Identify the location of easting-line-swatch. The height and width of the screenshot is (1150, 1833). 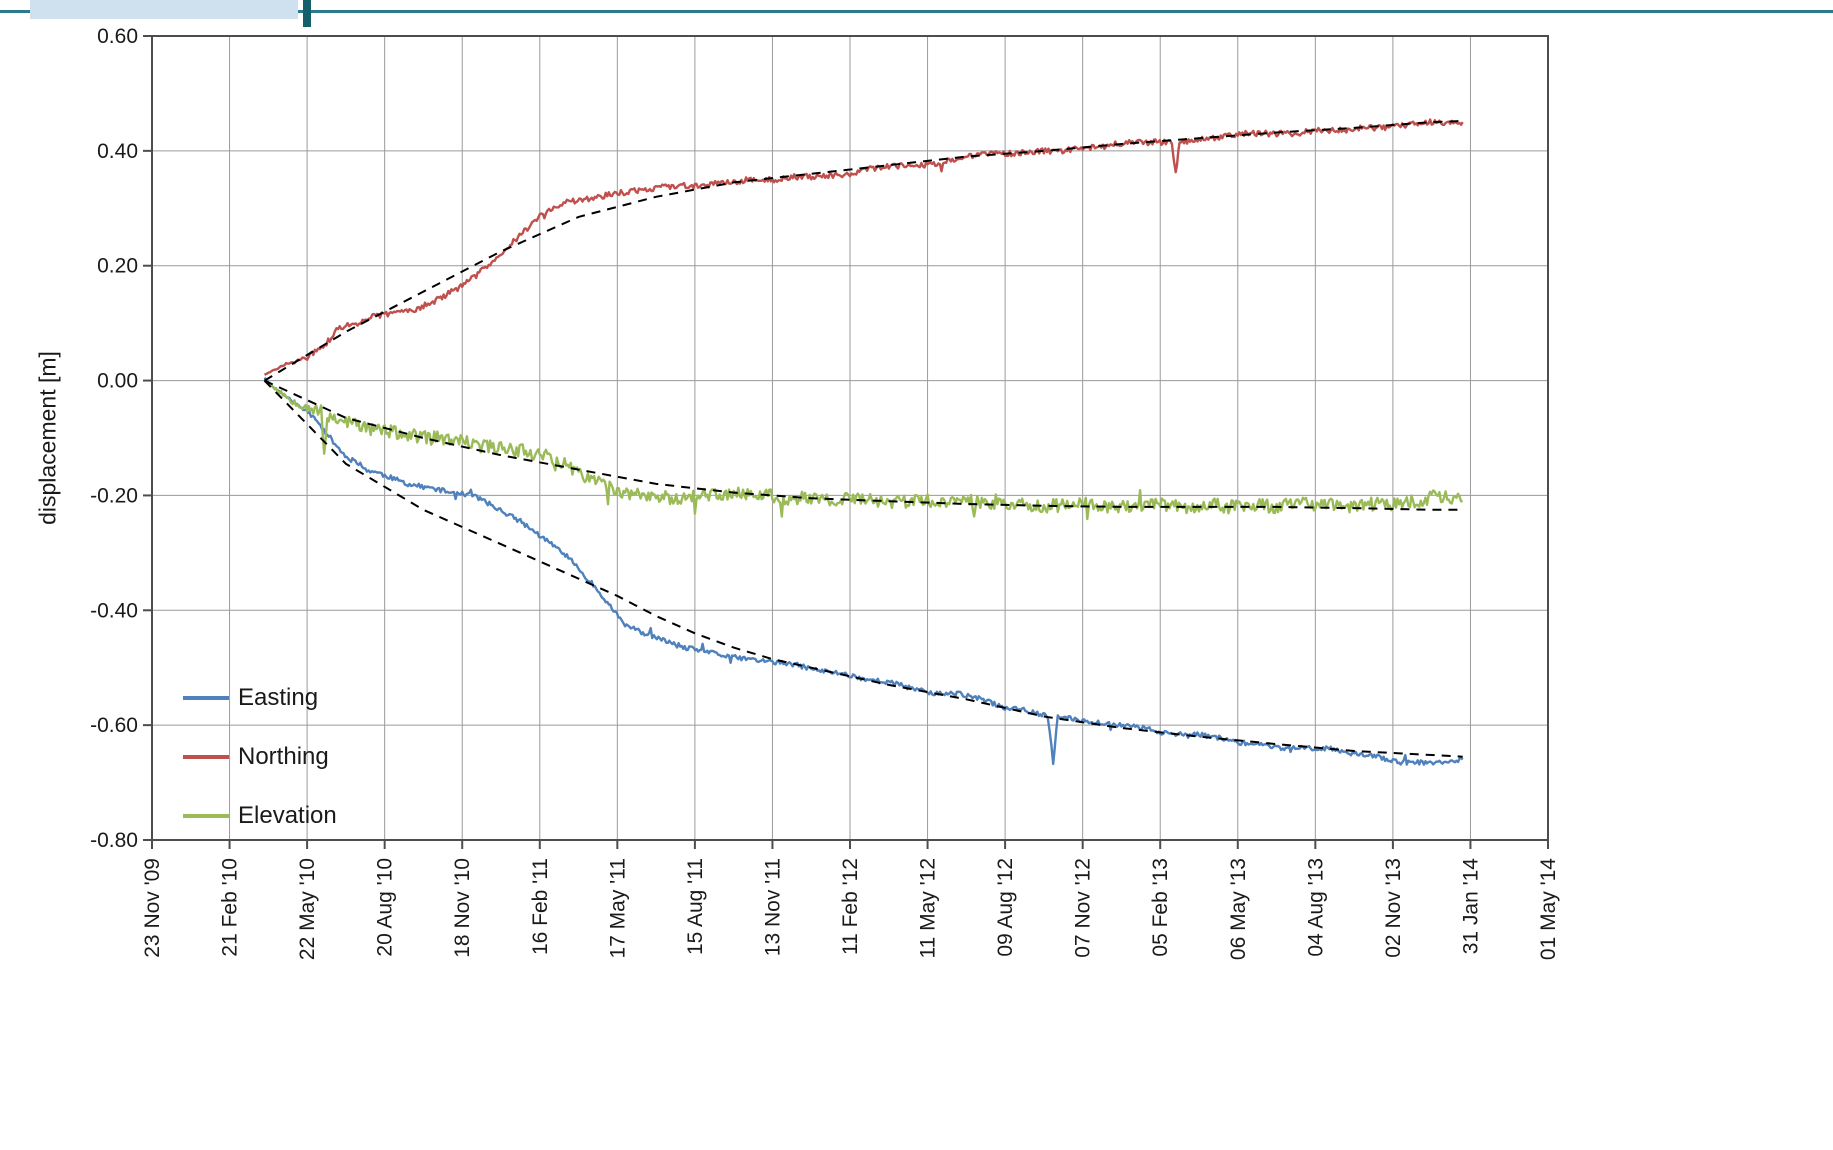
(206, 697).